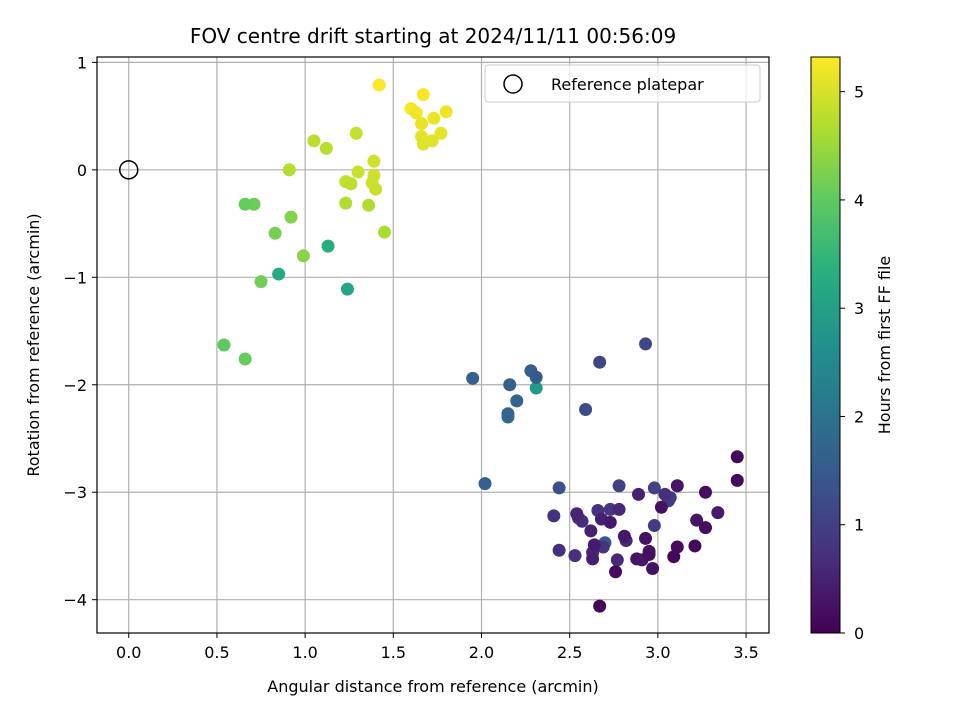 The width and height of the screenshot is (960, 720). I want to click on legend-marker, so click(513, 84).